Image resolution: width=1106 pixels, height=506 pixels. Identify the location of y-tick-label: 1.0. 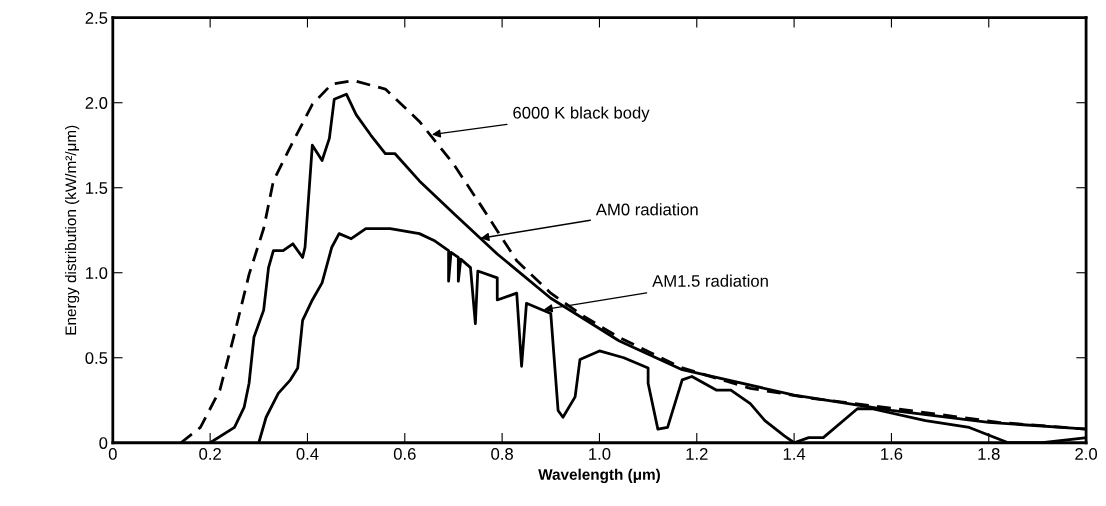
(97, 273).